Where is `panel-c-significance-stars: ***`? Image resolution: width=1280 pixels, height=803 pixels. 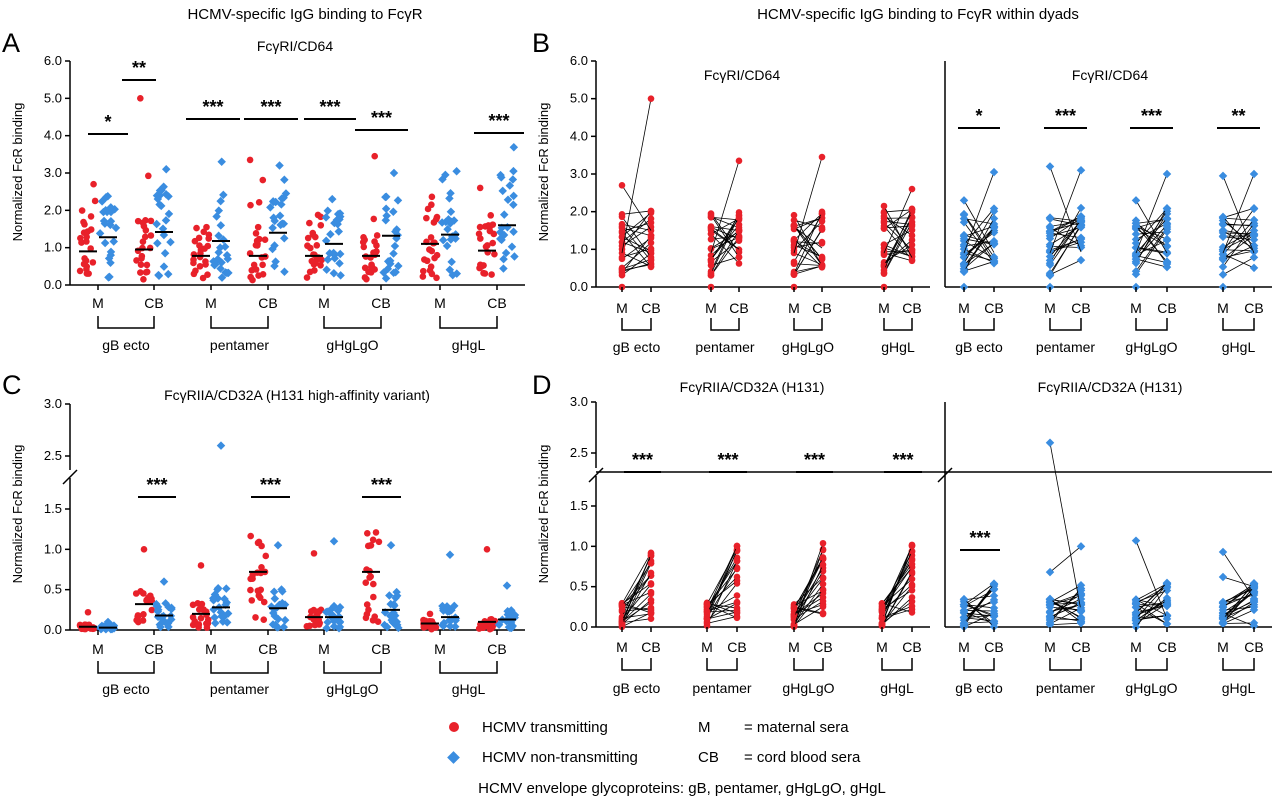 panel-c-significance-stars: *** is located at coordinates (156, 485).